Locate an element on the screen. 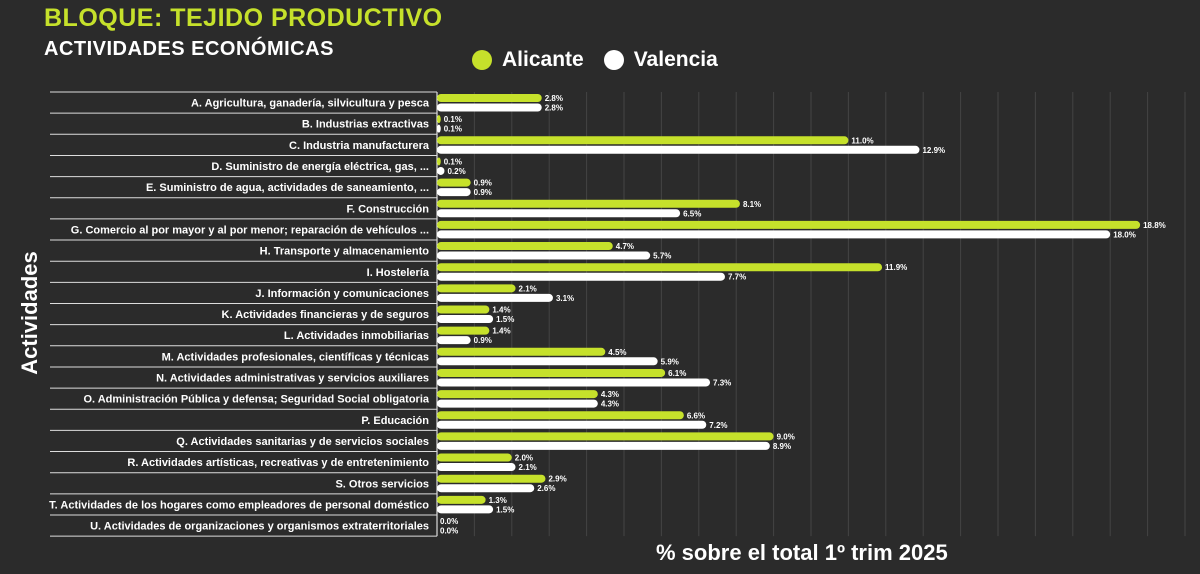  data-label: 18.8% is located at coordinates (1154, 225).